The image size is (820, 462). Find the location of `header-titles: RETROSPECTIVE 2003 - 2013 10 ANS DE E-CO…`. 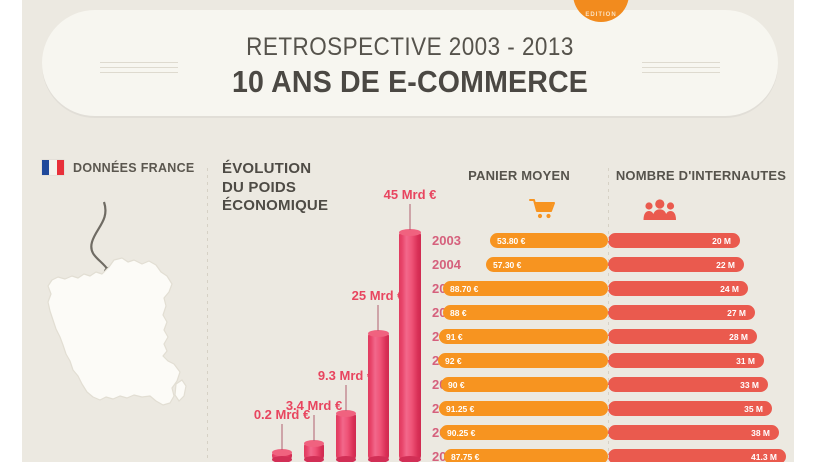

header-titles: RETROSPECTIVE 2003 - 2013 10 ANS DE E-CO… is located at coordinates (410, 66).